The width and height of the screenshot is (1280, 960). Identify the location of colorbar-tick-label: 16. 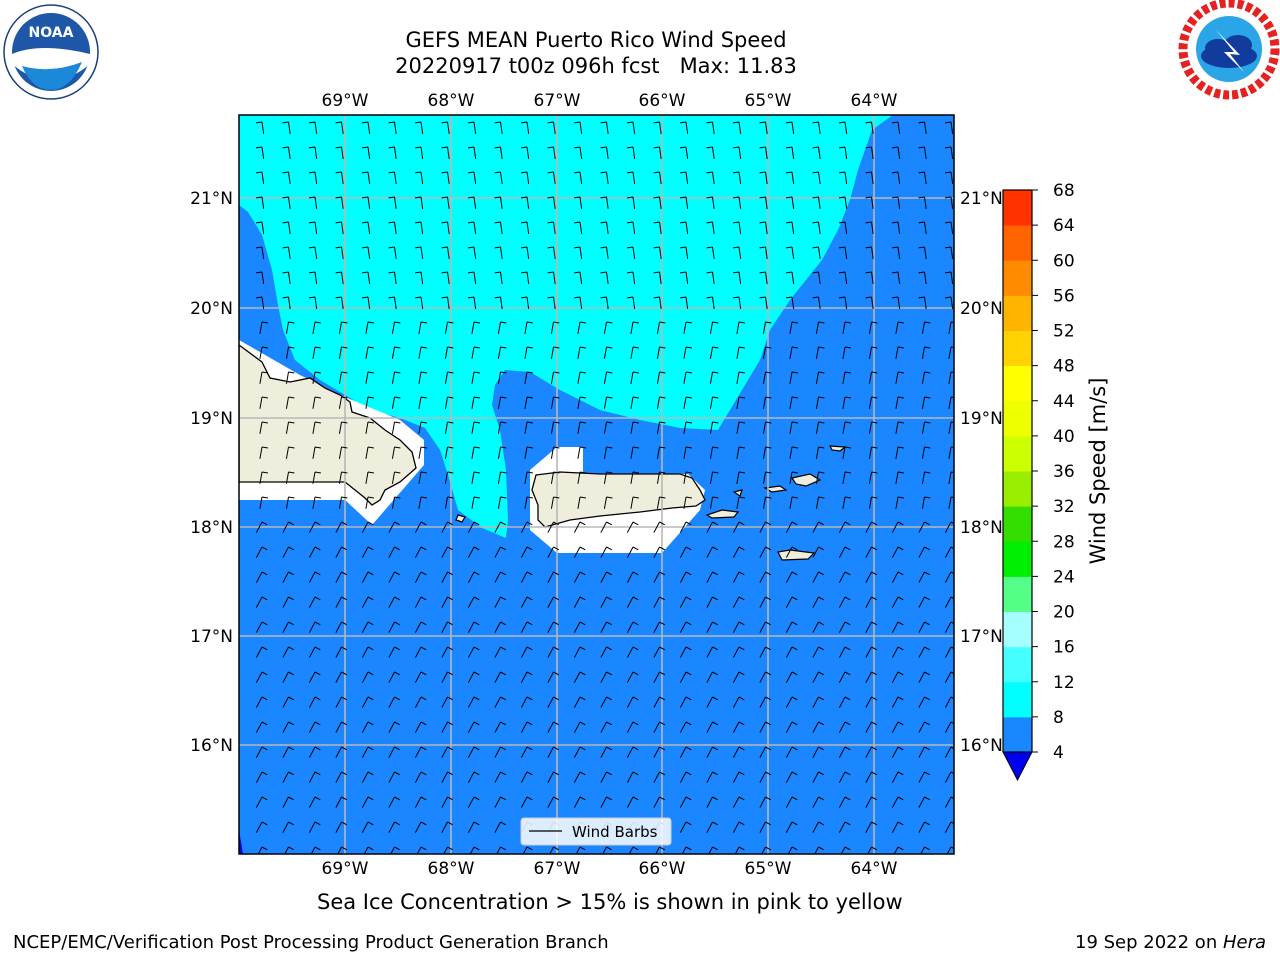
(1064, 648).